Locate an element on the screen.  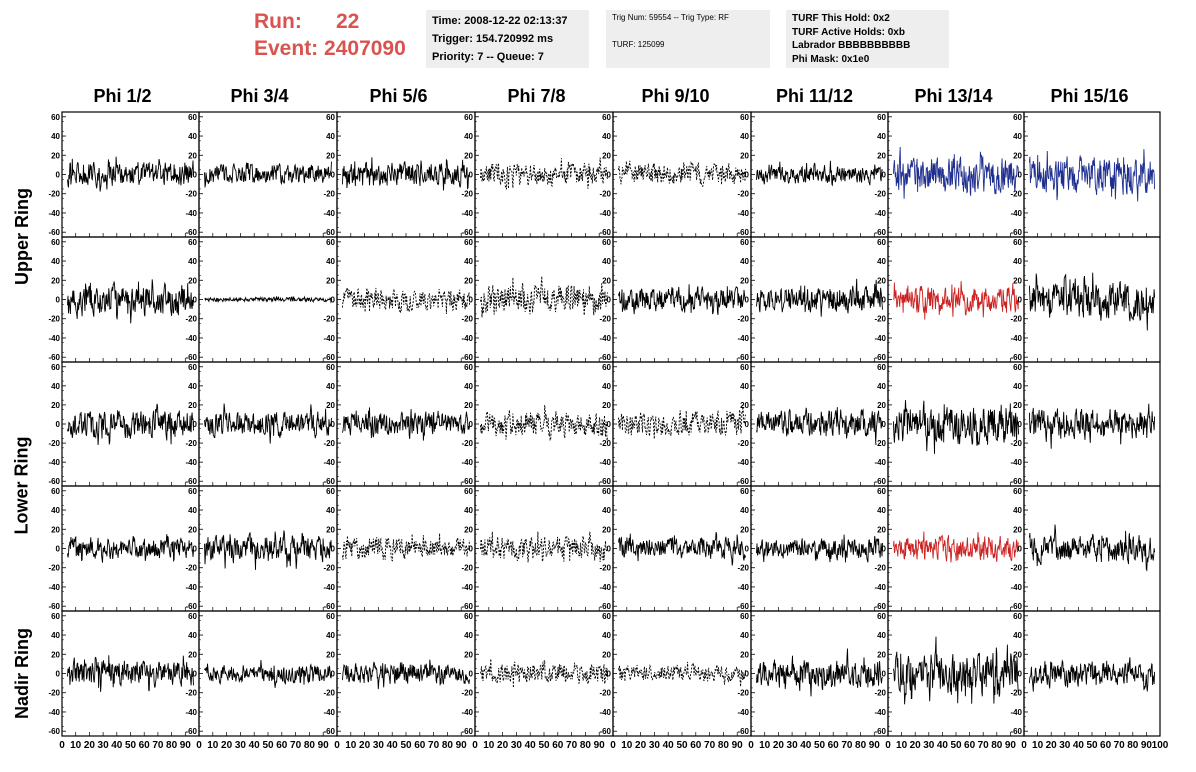
x-tick-label: 50 is located at coordinates (1092, 745).